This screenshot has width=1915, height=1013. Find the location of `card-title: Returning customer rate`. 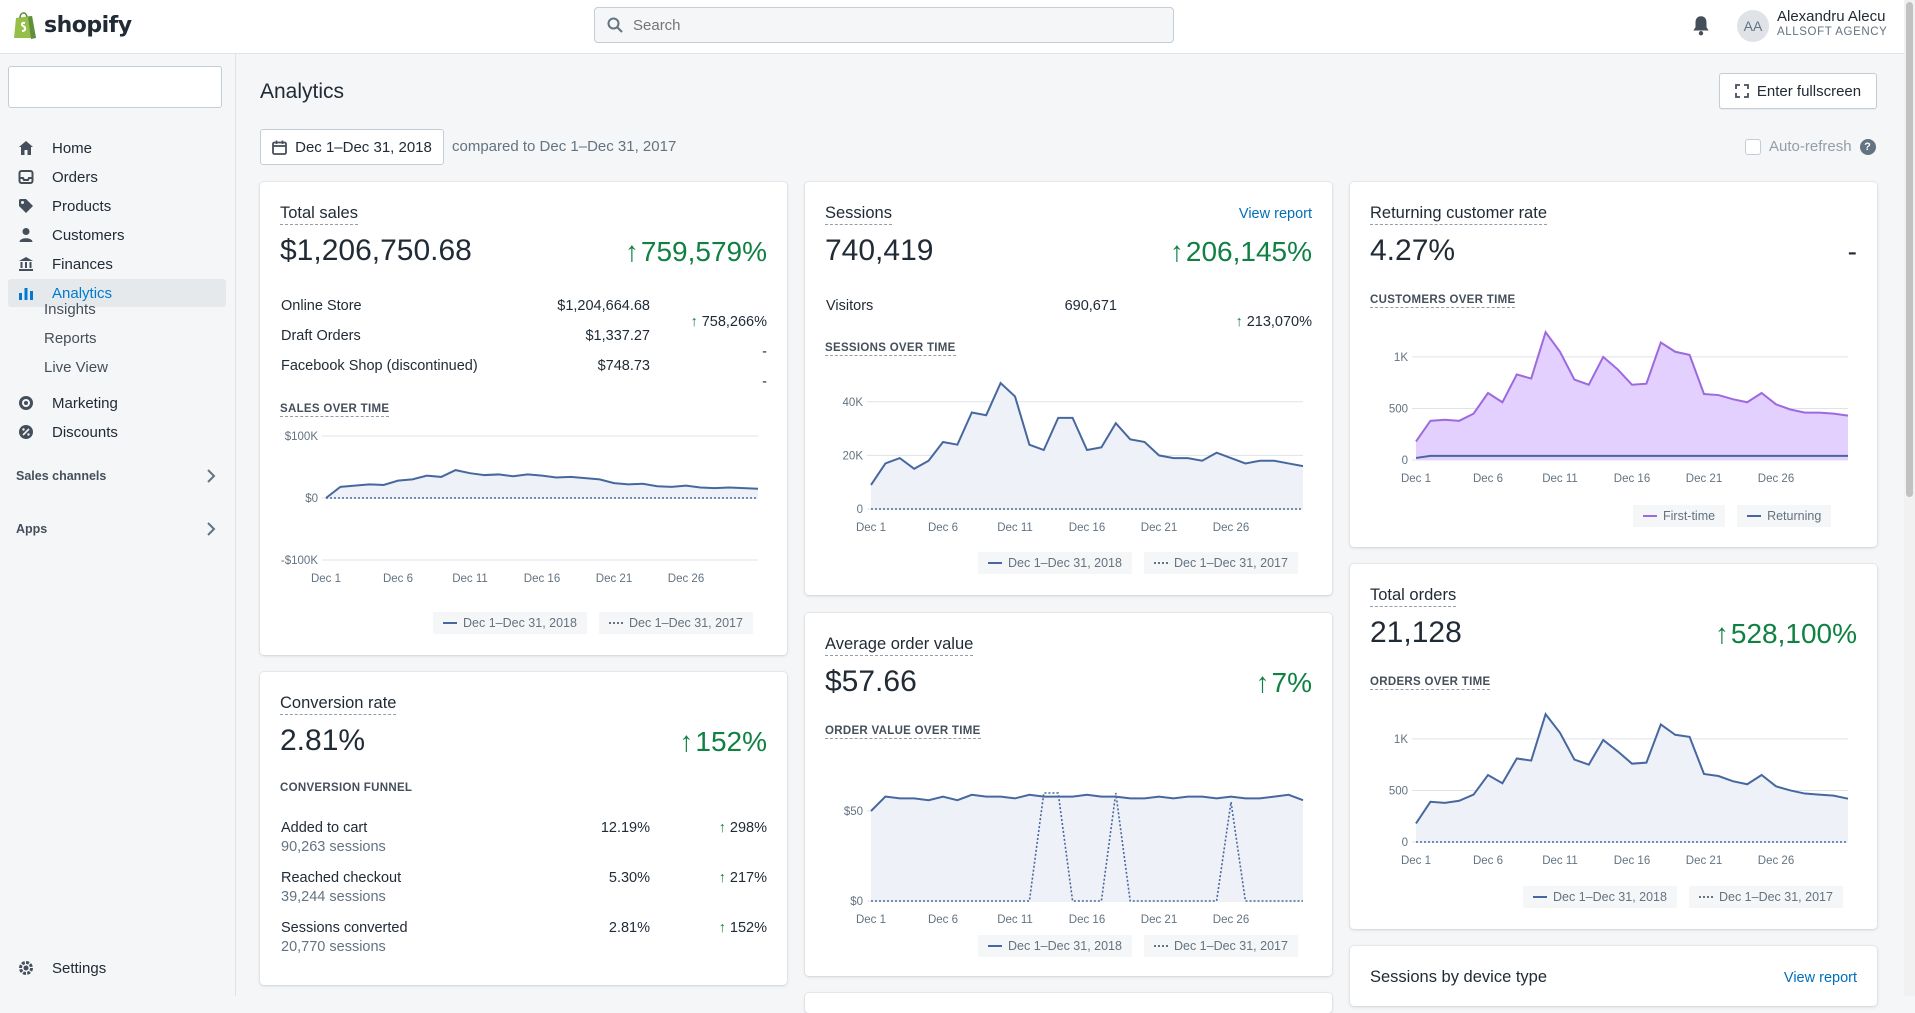

card-title: Returning customer rate is located at coordinates (1458, 214).